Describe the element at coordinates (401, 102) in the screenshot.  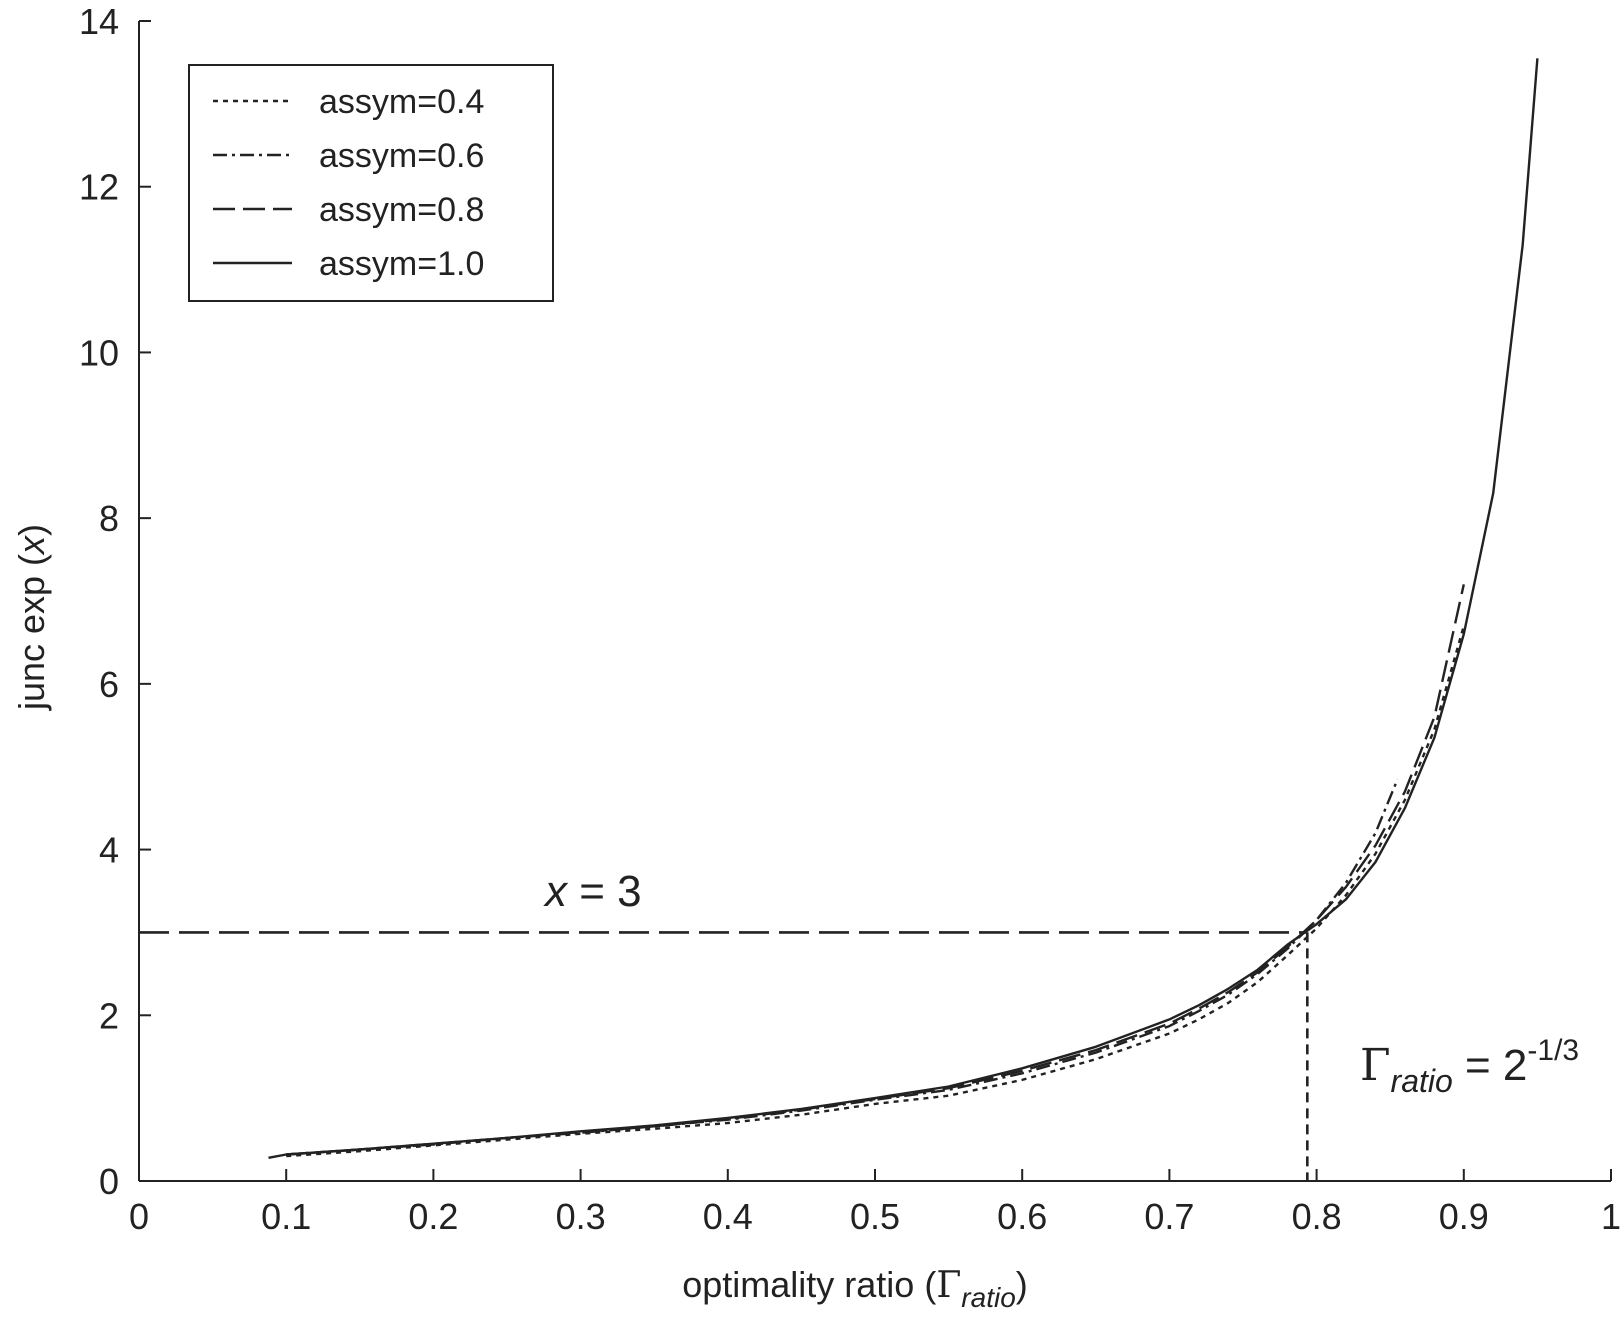
I see `legend-label-1: assym=0.4` at that location.